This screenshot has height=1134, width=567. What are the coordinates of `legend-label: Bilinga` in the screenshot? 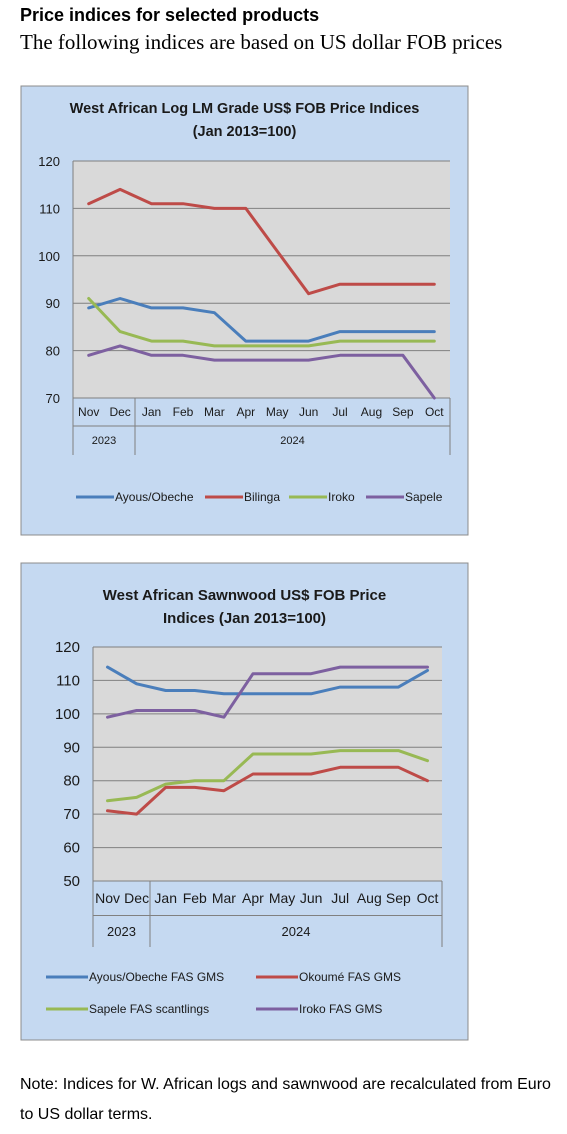 It's located at (262, 497).